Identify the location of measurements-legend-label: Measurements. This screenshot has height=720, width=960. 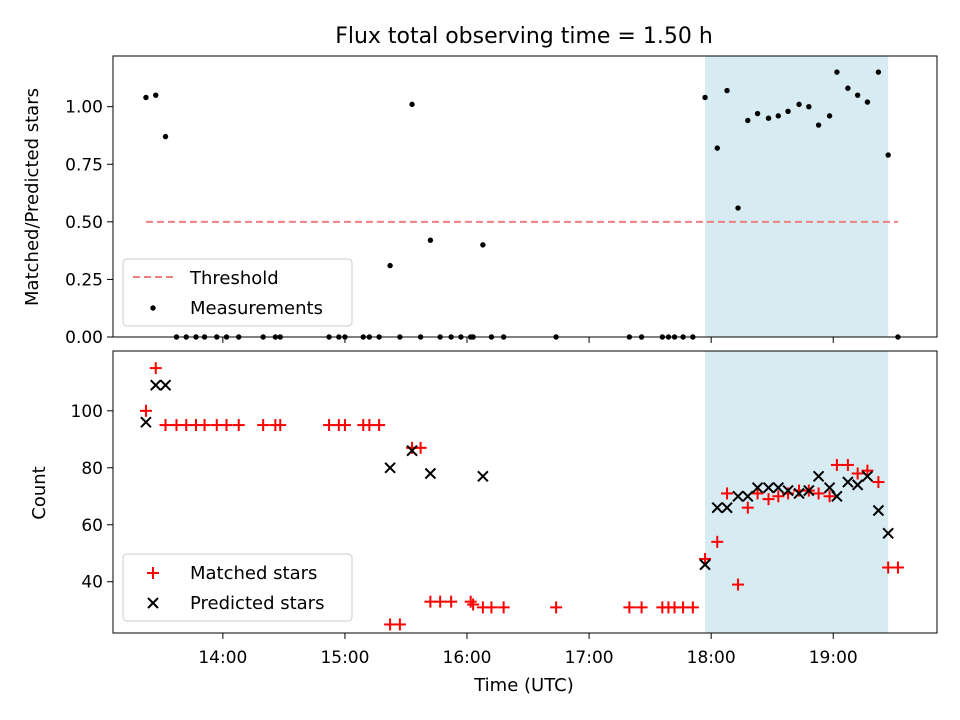
(256, 308).